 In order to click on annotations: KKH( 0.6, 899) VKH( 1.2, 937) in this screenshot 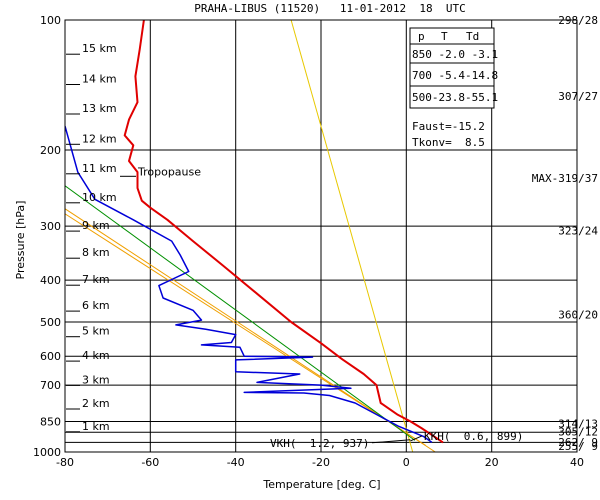, I will do `click(396, 440)`.